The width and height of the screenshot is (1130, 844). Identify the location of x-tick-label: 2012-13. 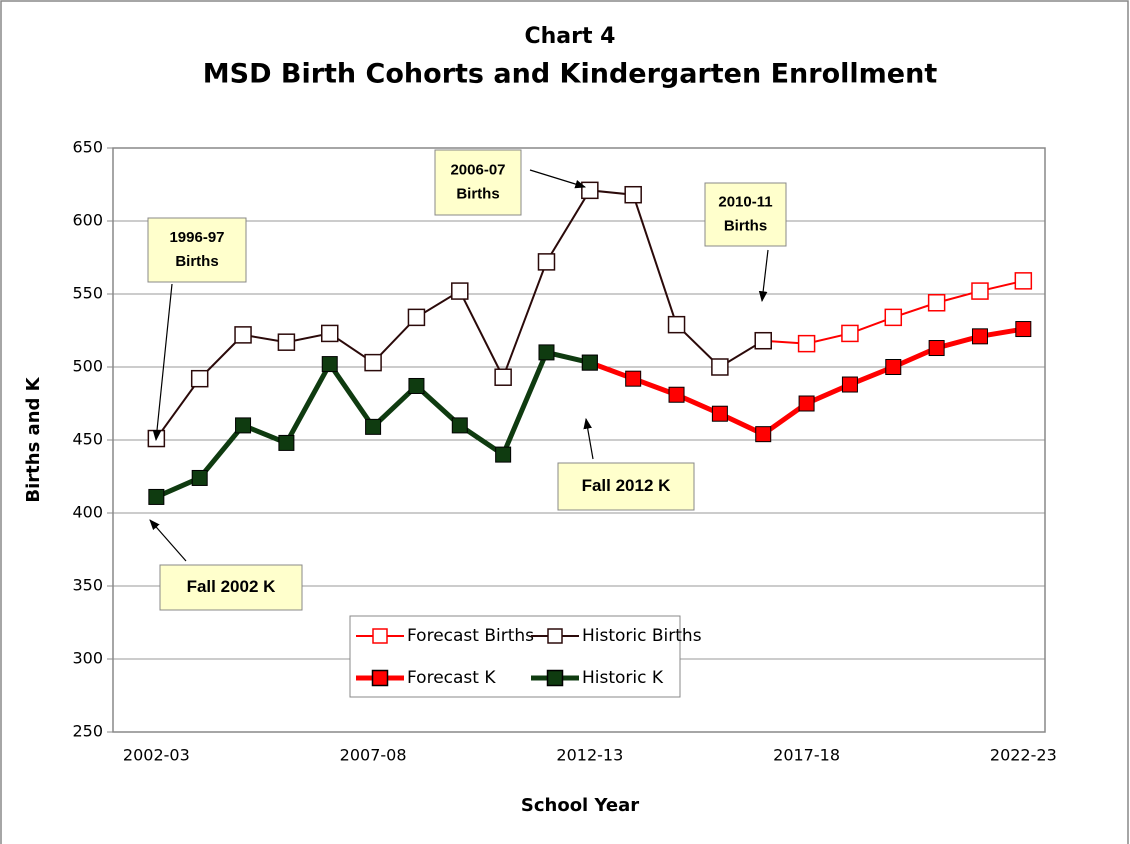
(589, 755).